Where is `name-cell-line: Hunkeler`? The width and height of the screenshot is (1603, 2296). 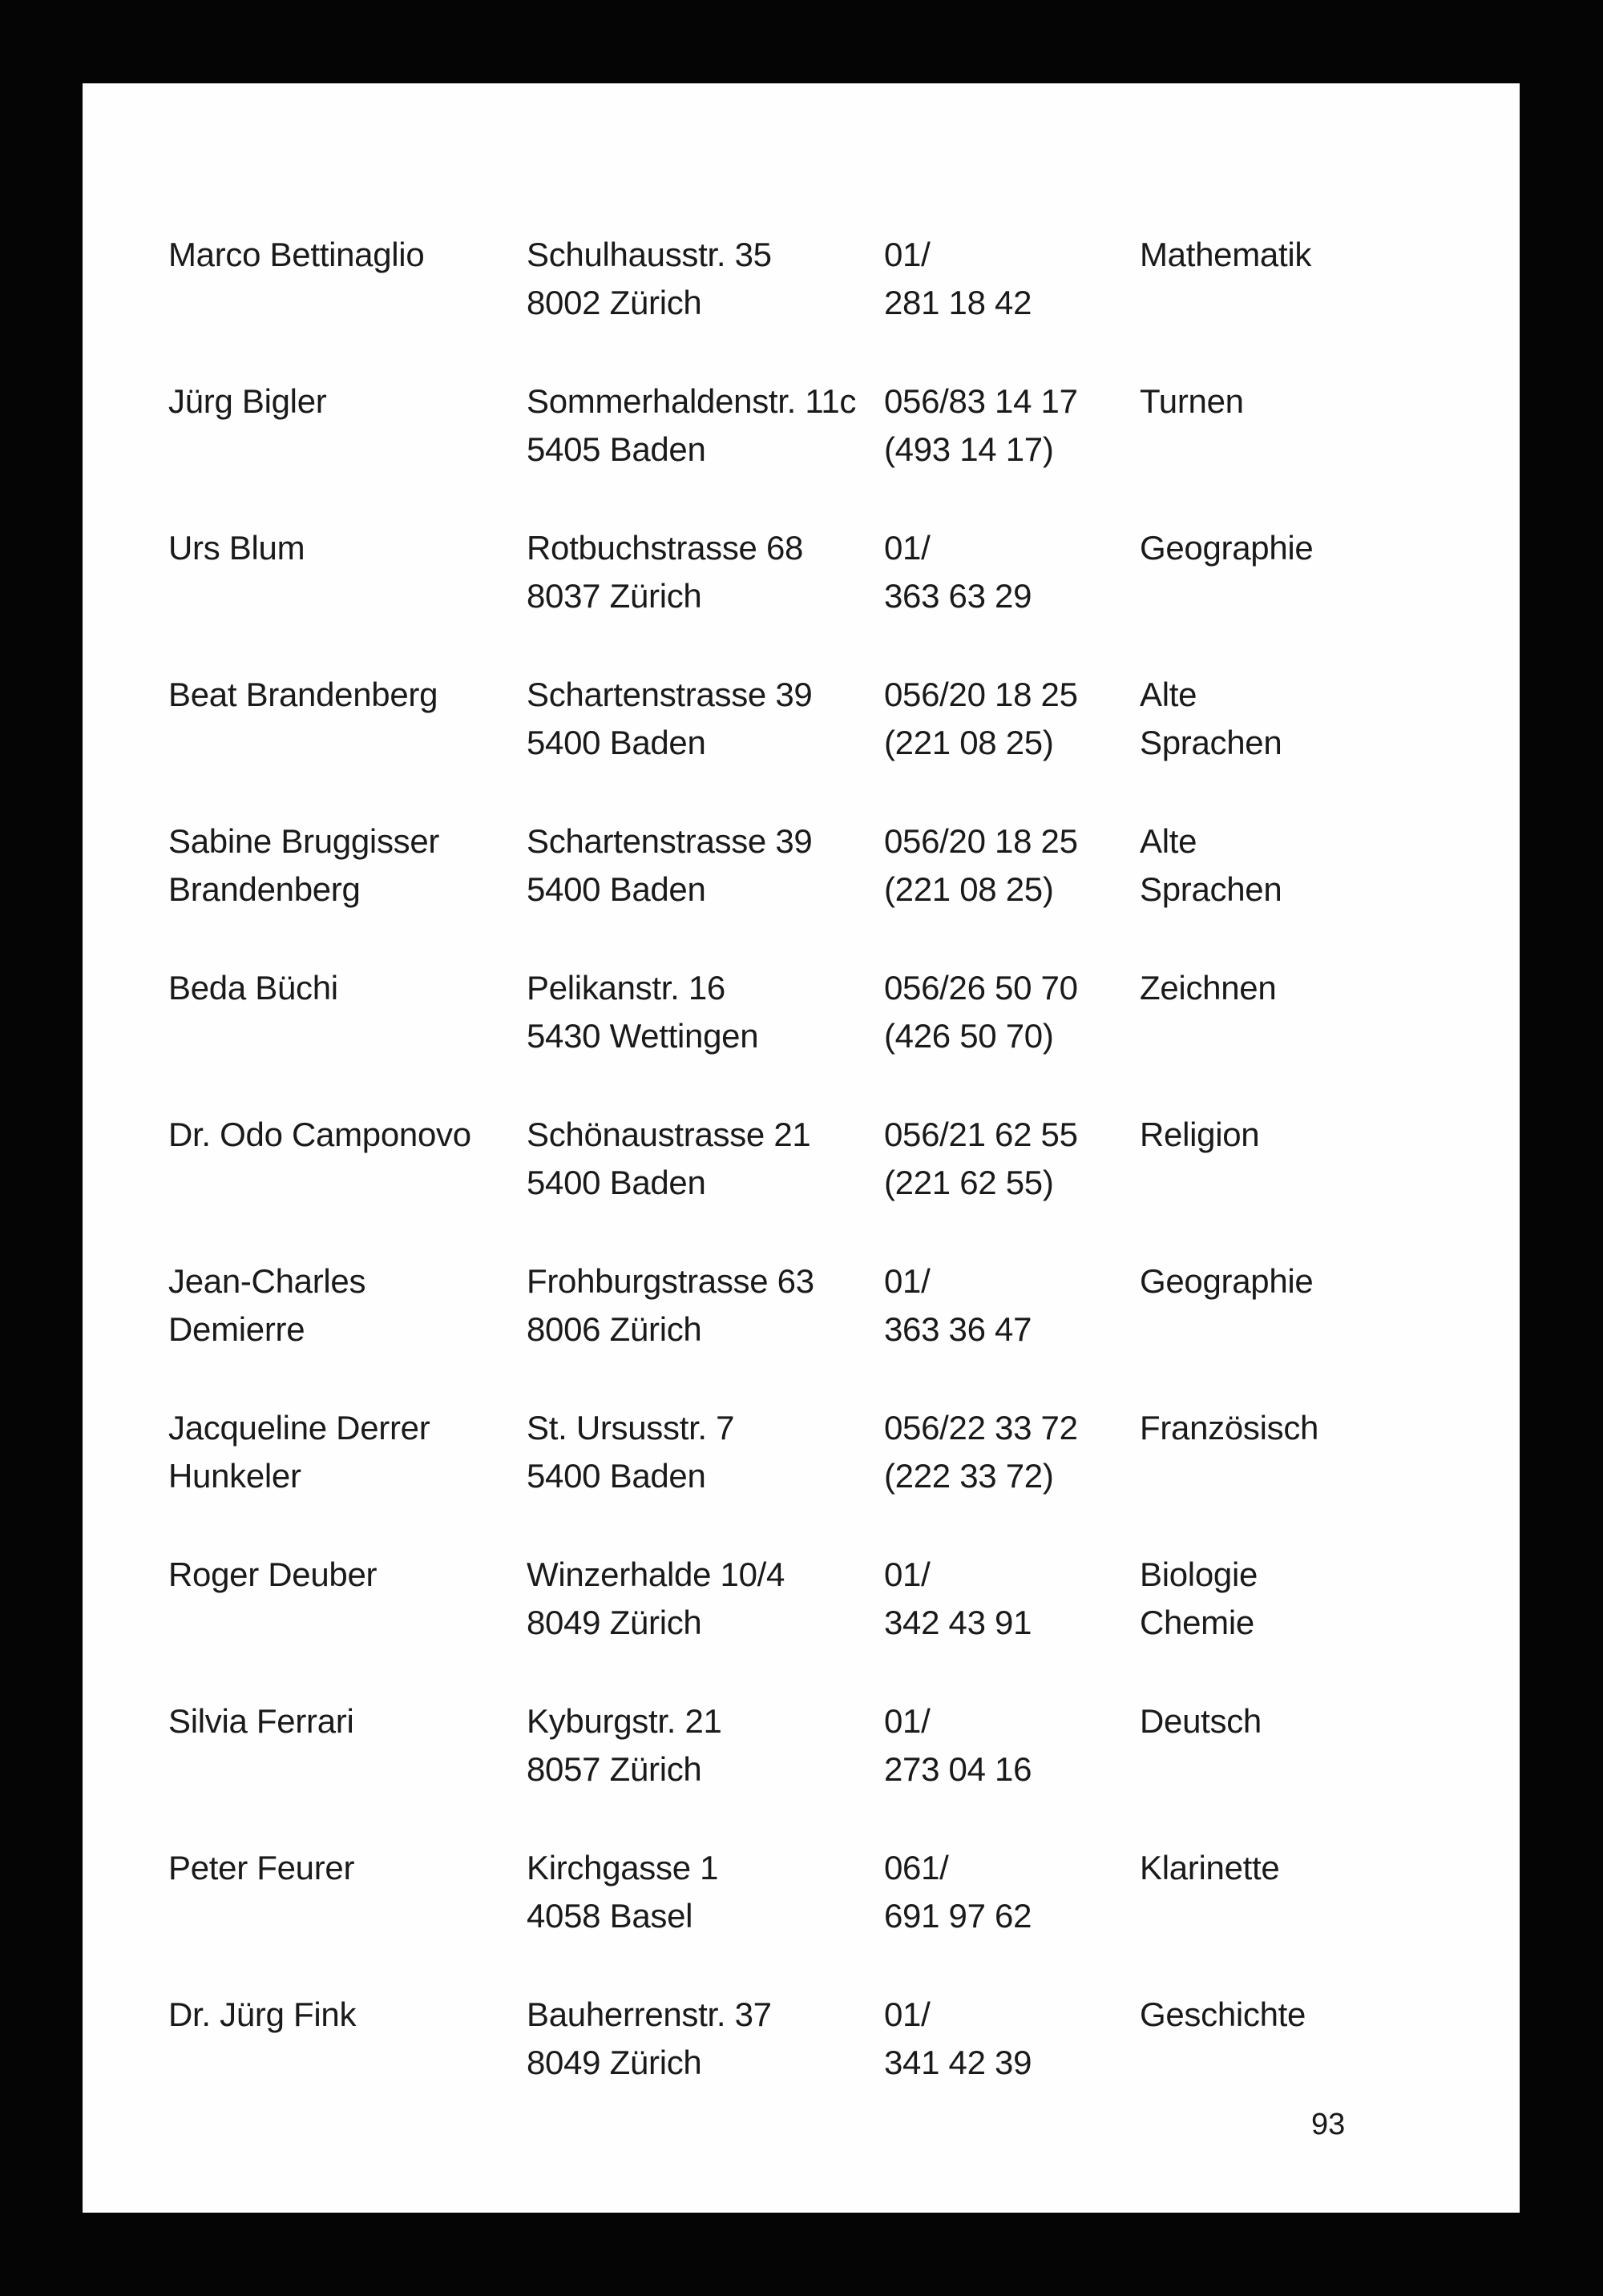 name-cell-line: Hunkeler is located at coordinates (234, 1476).